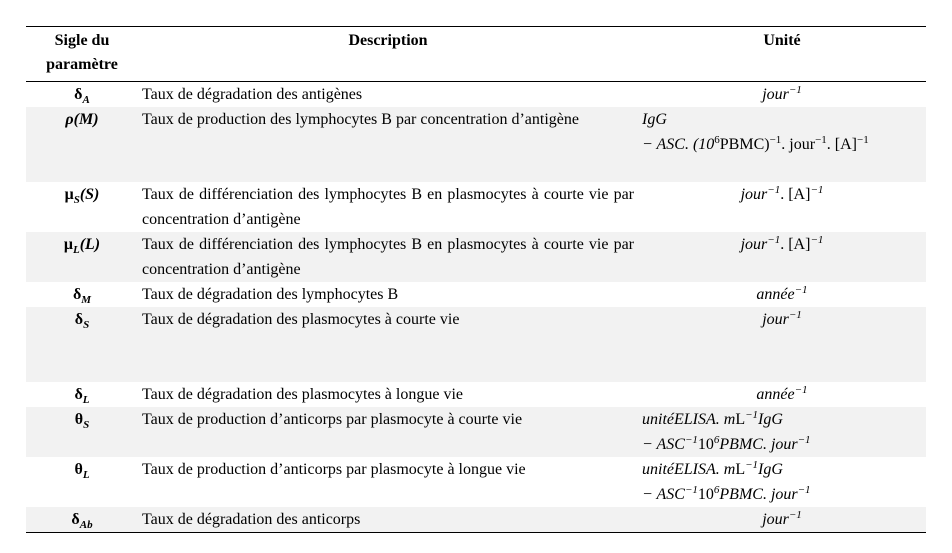  Describe the element at coordinates (82, 257) in the screenshot. I see `parameter-symbol: μL(L)` at that location.